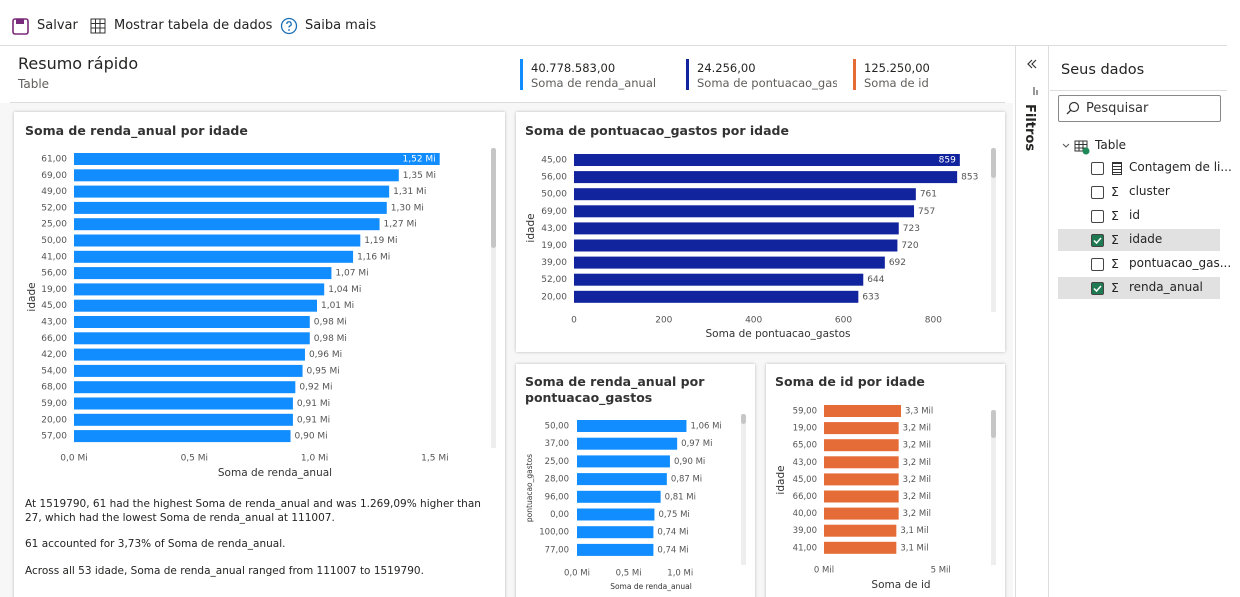 Image resolution: width=1240 pixels, height=597 pixels. Describe the element at coordinates (594, 83) in the screenshot. I see `kpi-label: Soma de renda_anual` at that location.